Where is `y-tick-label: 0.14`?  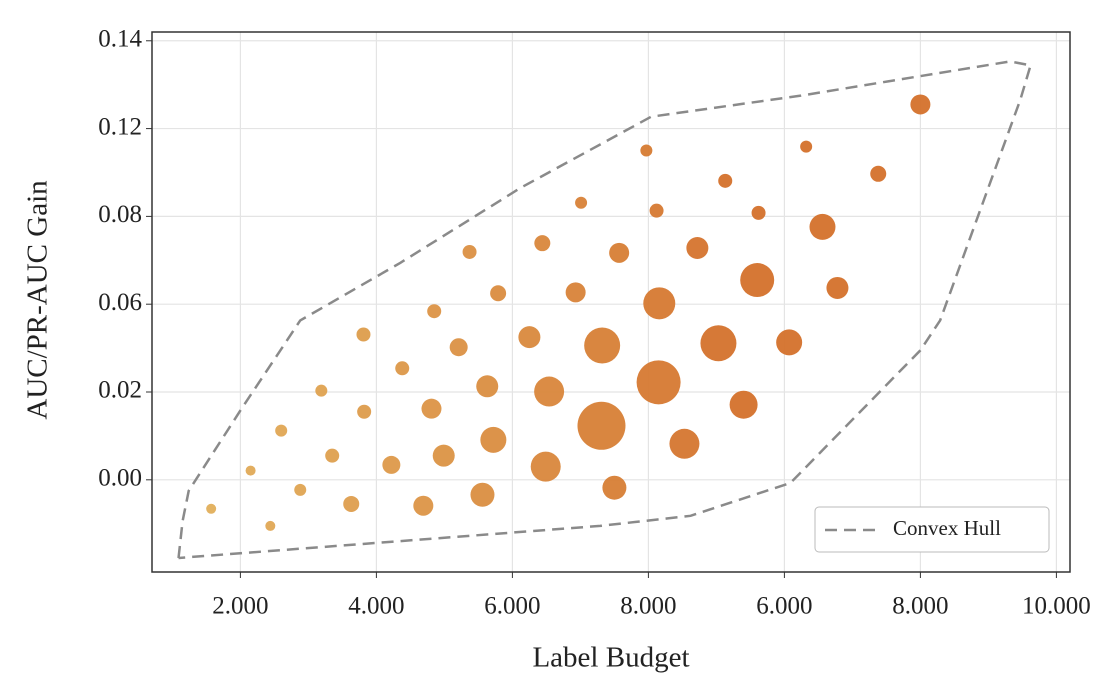
y-tick-label: 0.14 is located at coordinates (120, 39).